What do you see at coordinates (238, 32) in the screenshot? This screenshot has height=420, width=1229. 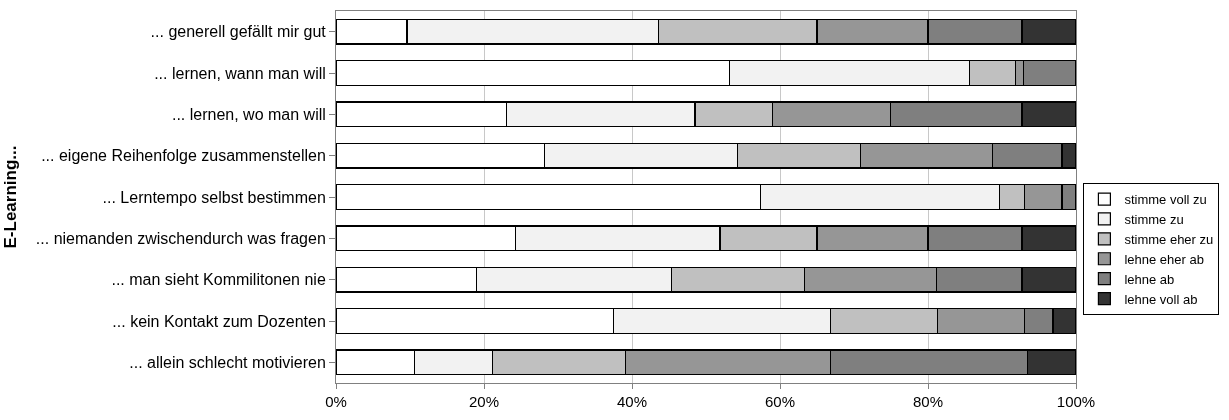 I see `y-tick-label: ... generell gefällt mir gut` at bounding box center [238, 32].